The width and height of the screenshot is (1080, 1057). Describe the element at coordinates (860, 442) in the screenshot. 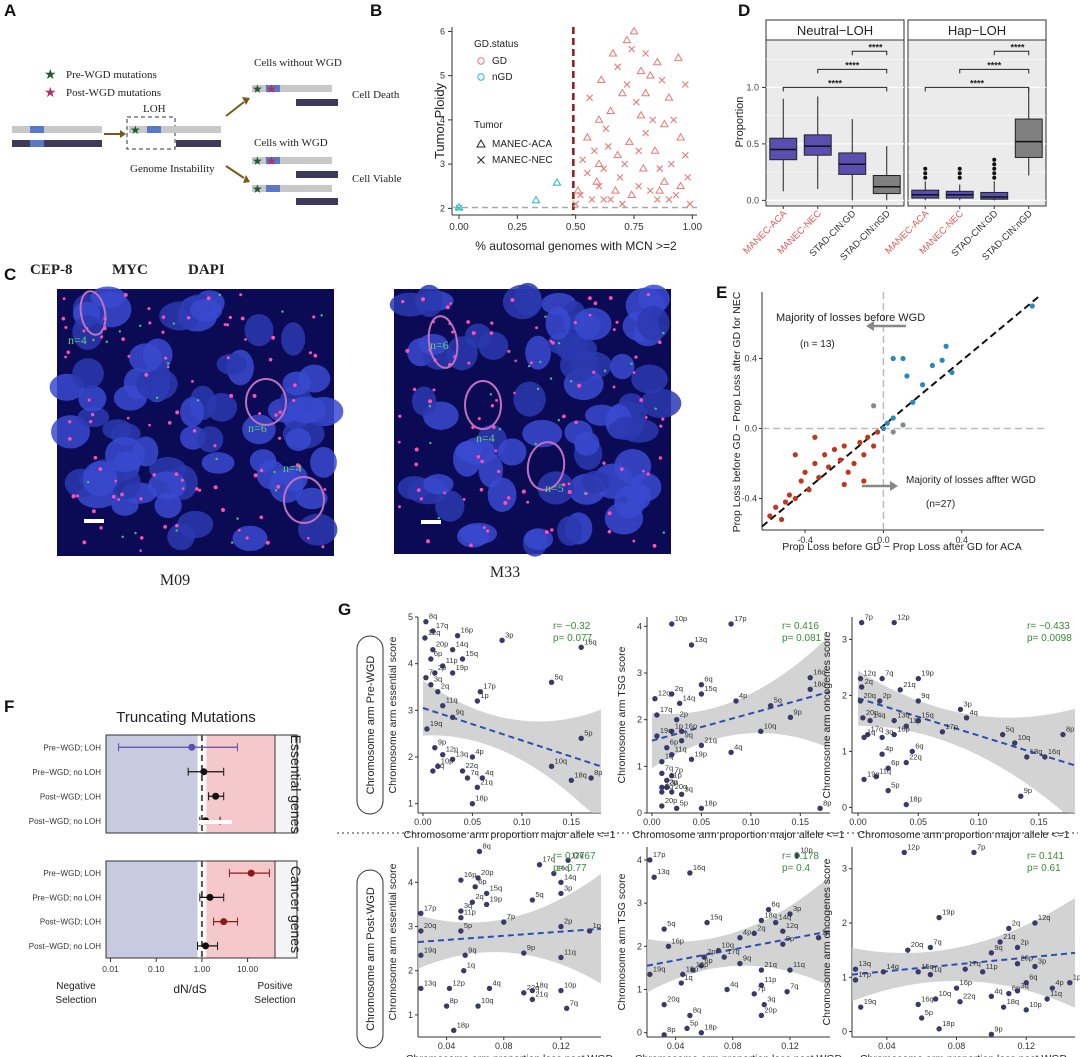

I see `data-point-red` at that location.